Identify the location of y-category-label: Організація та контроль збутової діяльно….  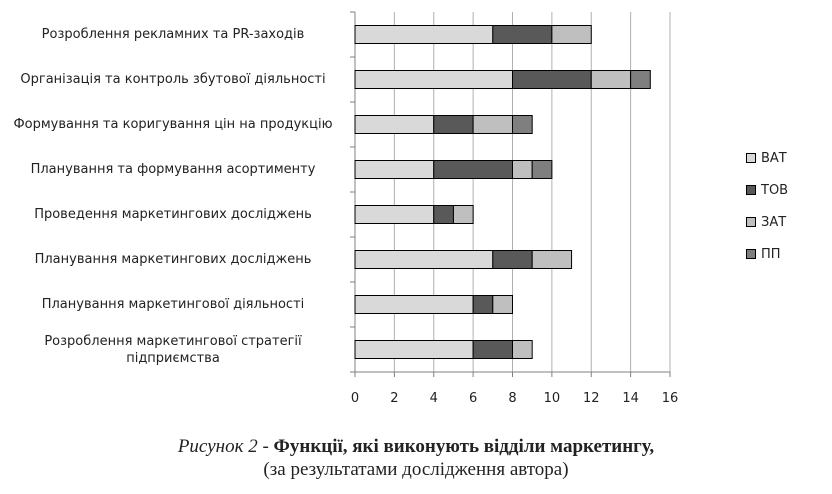
(173, 79).